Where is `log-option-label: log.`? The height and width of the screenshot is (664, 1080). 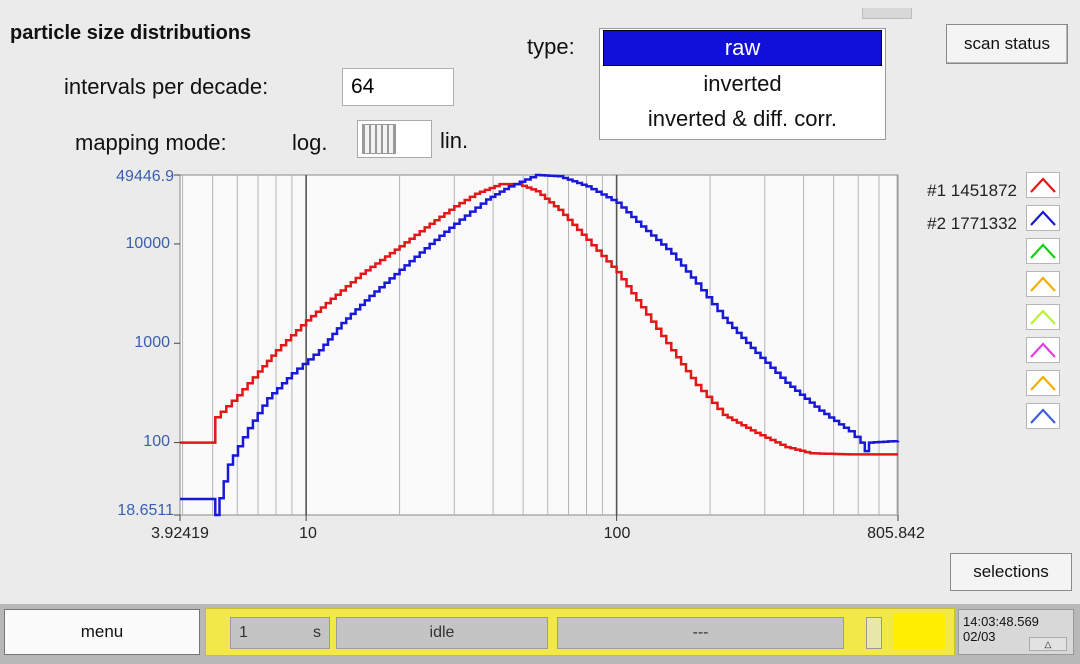
log-option-label: log. is located at coordinates (310, 142).